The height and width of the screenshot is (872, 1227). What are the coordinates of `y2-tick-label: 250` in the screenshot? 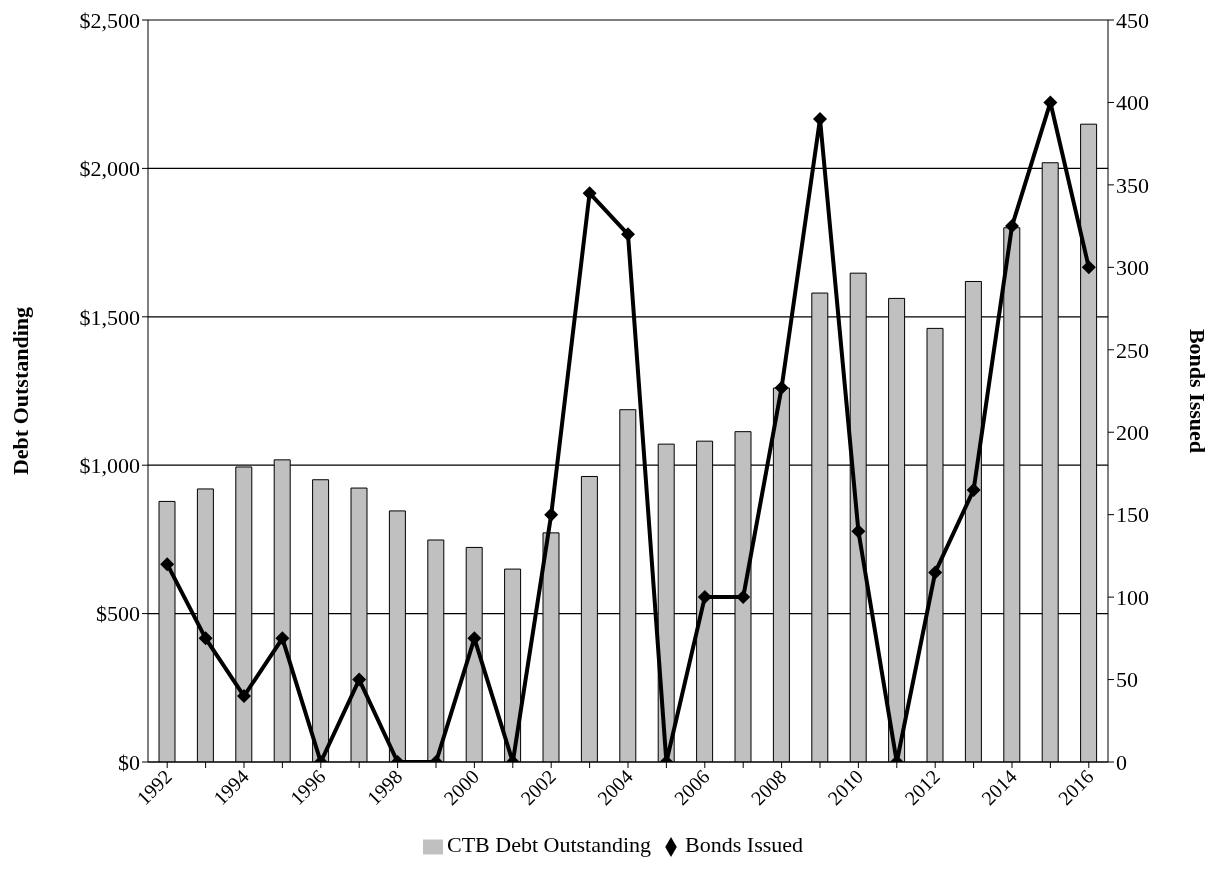 It's located at (1132, 350).